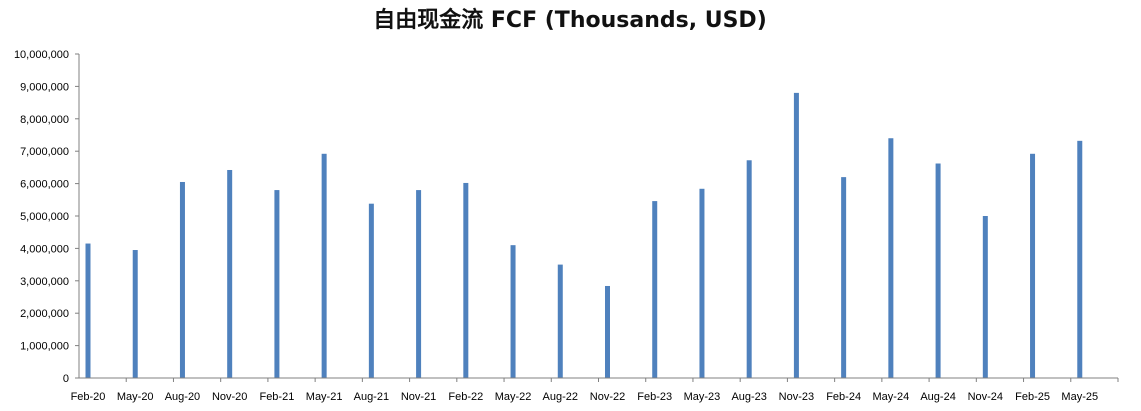 The image size is (1141, 411). Describe the element at coordinates (44, 282) in the screenshot. I see `y-tick-label: 3,000,000` at that location.